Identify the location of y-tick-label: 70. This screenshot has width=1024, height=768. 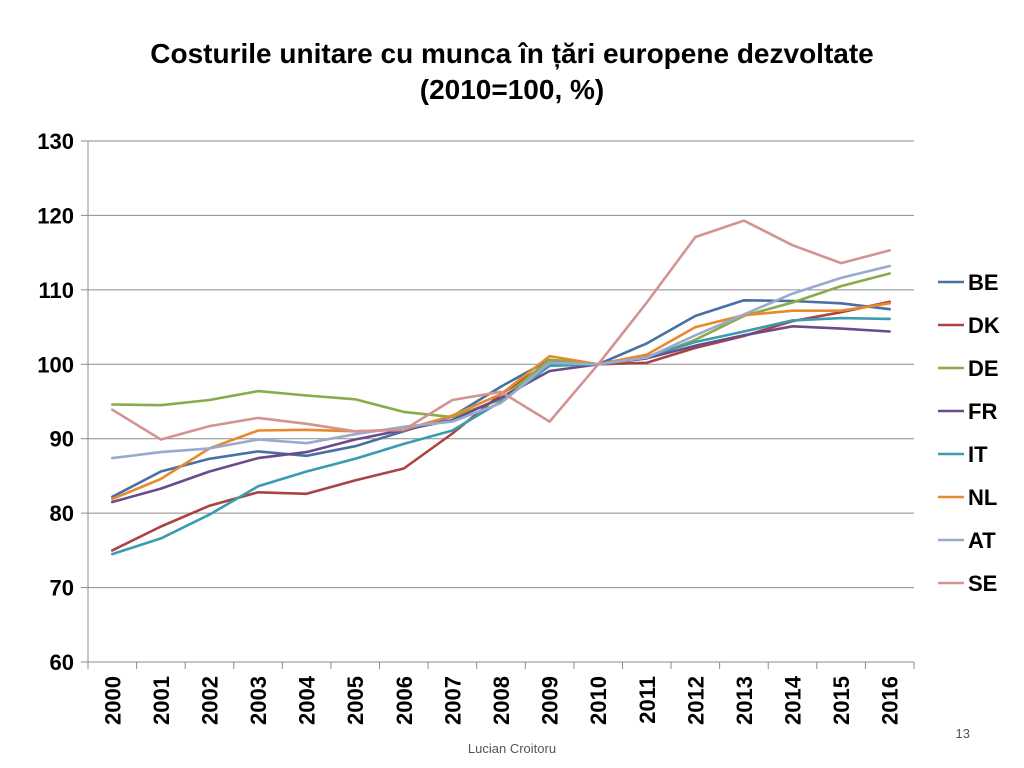
(62, 588).